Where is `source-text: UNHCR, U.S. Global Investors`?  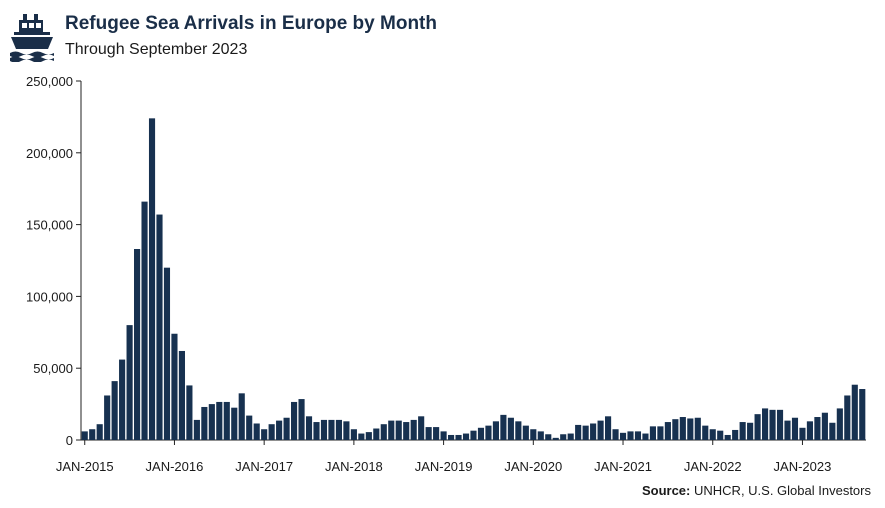
source-text: UNHCR, U.S. Global Investors is located at coordinates (782, 490).